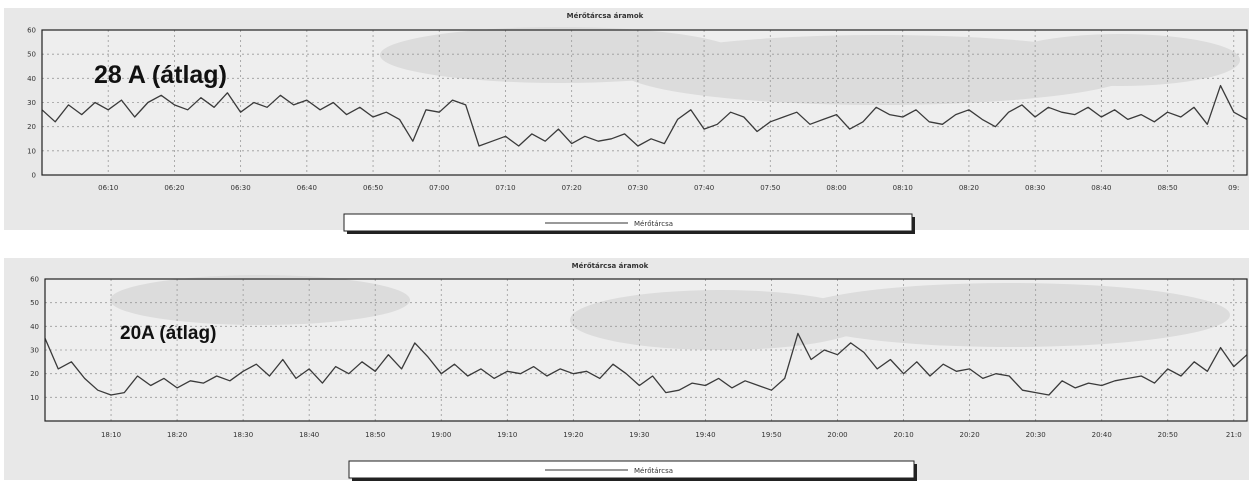  I want to click on chart-2-series-line, so click(646, 364).